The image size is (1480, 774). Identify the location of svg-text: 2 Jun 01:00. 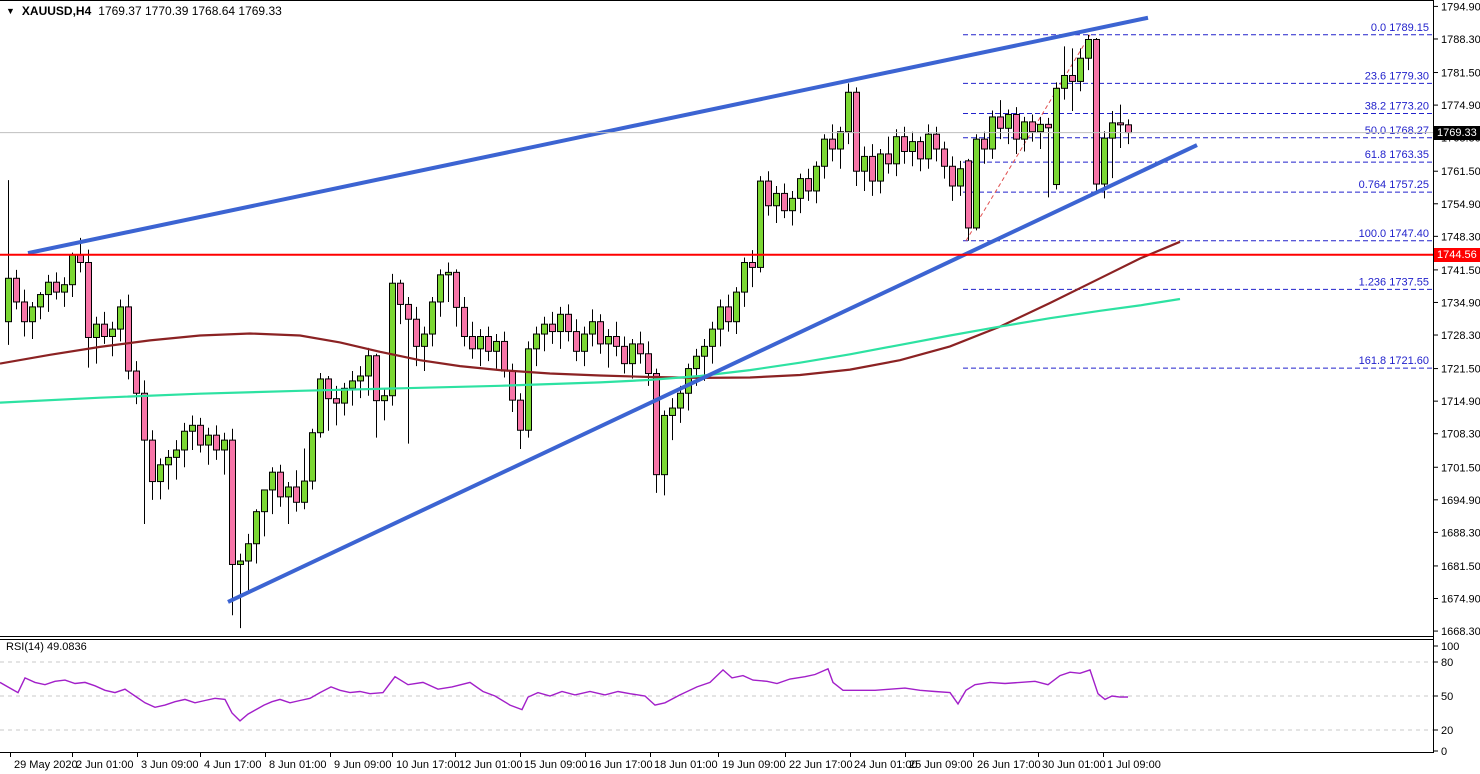
(105, 765).